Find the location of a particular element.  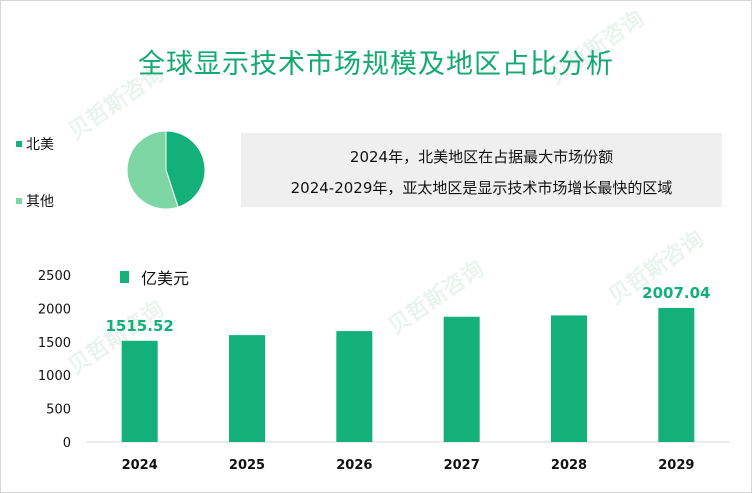

x-tick-label: 2024 is located at coordinates (140, 465).